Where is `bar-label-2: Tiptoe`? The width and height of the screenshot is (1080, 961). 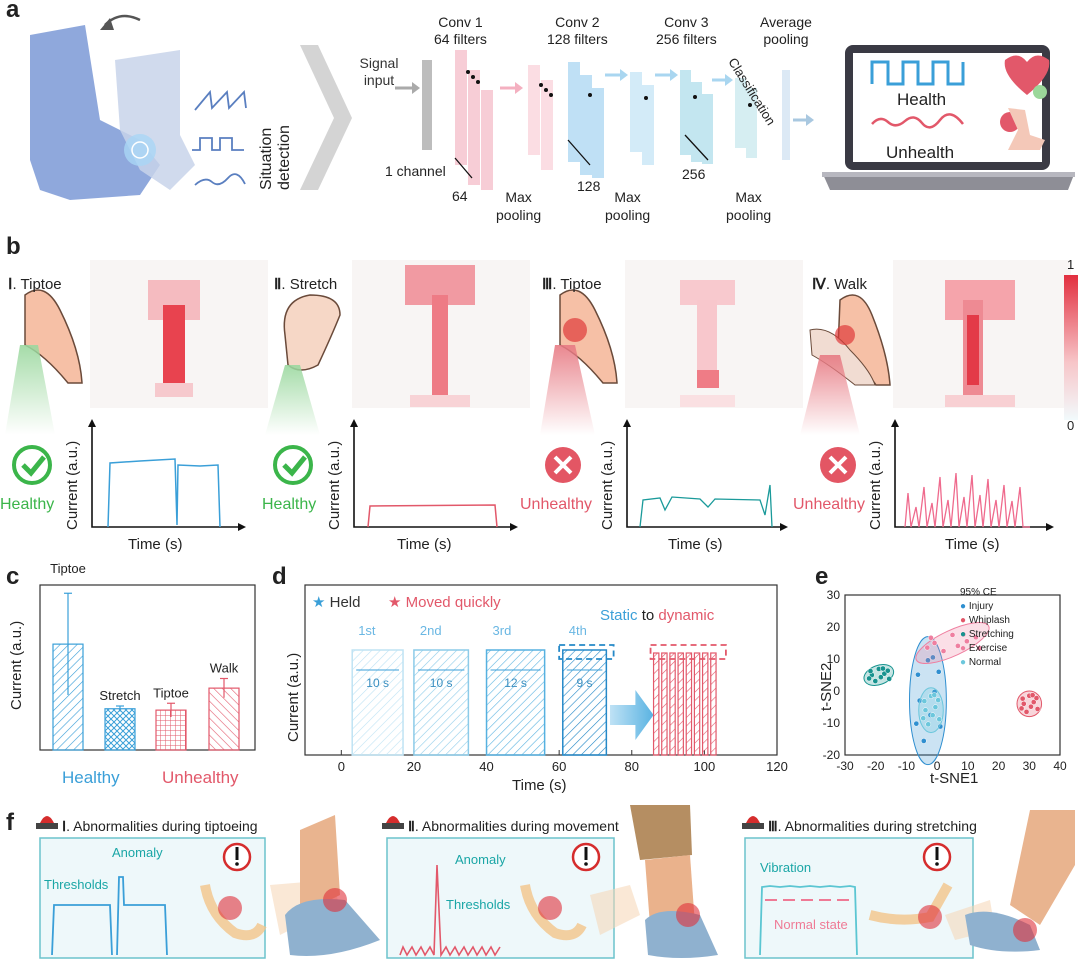
bar-label-2: Tiptoe is located at coordinates (171, 692).